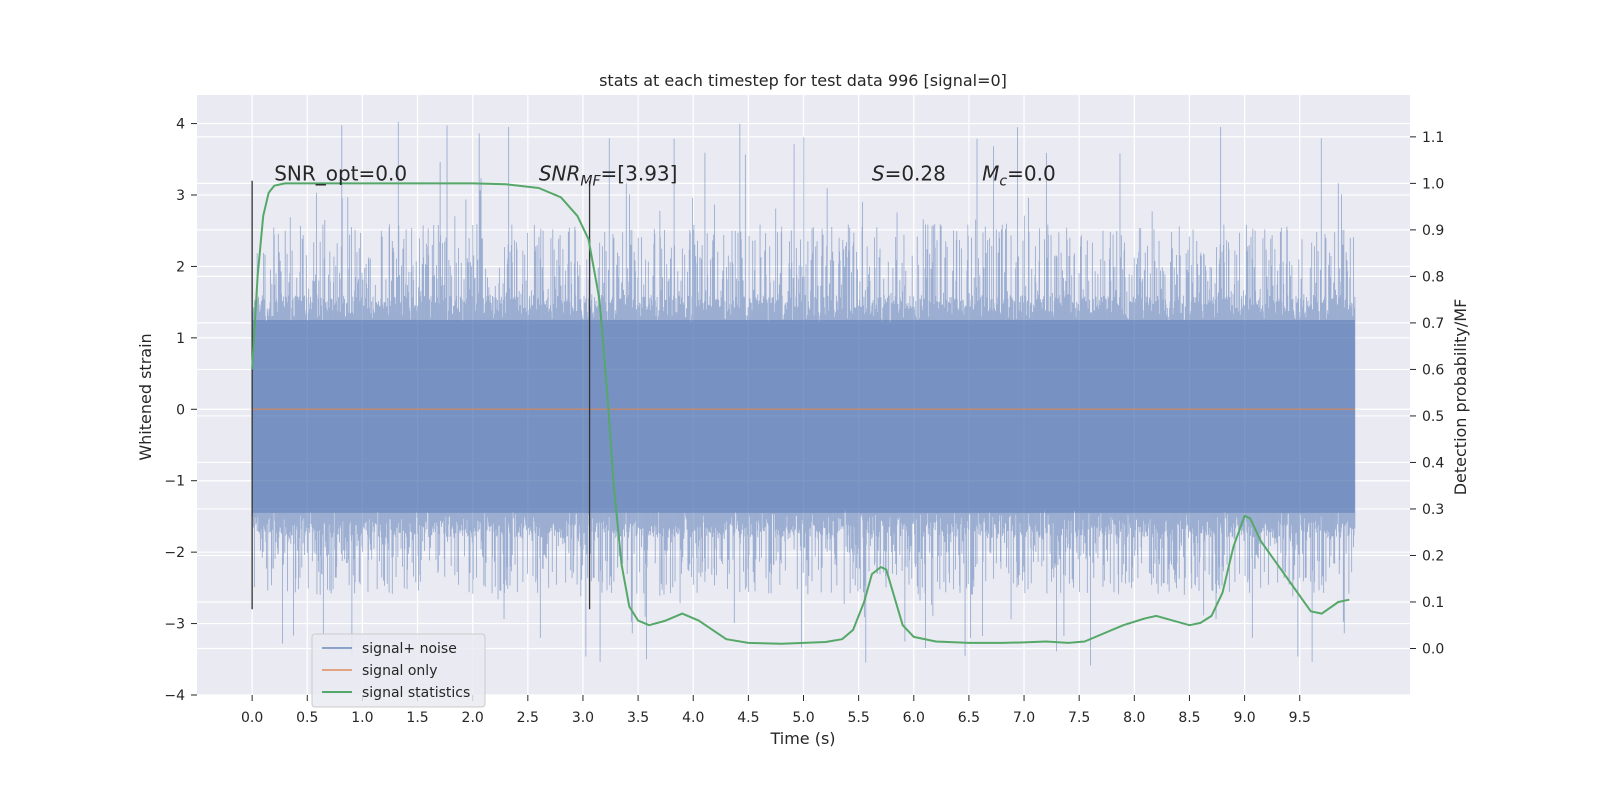 The image size is (1600, 800). Describe the element at coordinates (1433, 277) in the screenshot. I see `y-right-tick-label: 0.8` at that location.